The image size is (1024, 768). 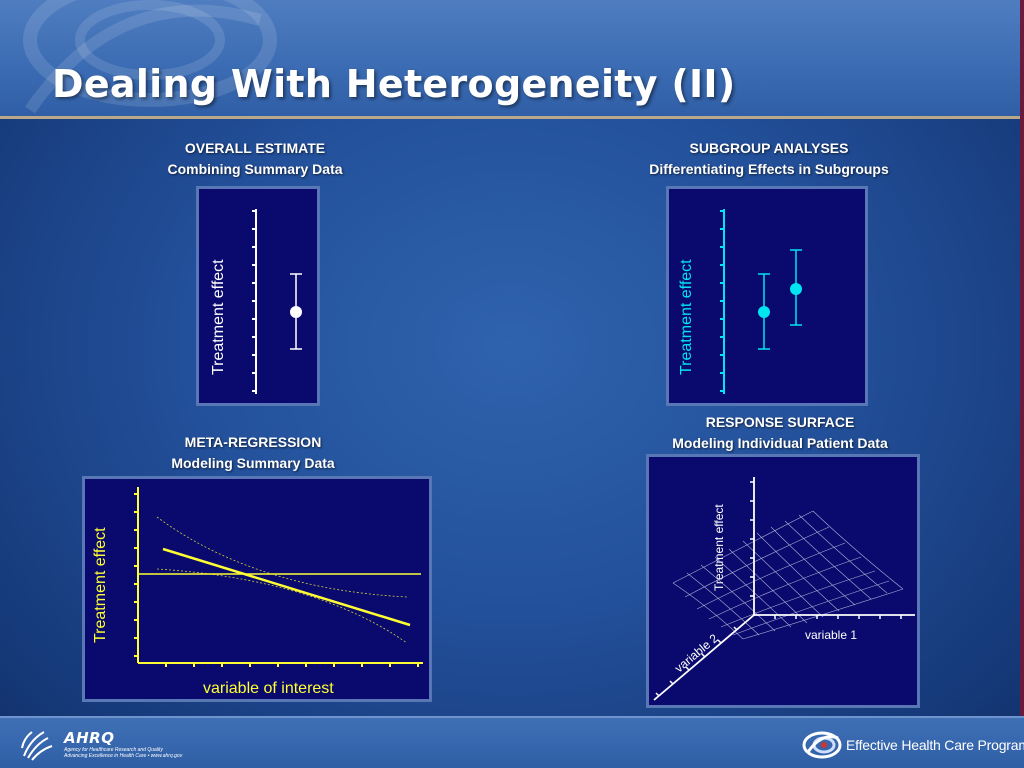 What do you see at coordinates (512, 743) in the screenshot?
I see `footer-band` at bounding box center [512, 743].